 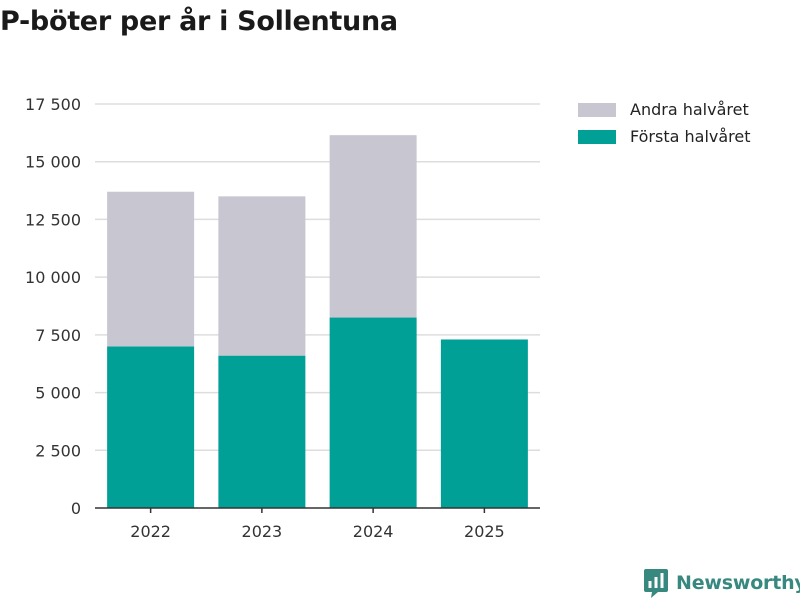 What do you see at coordinates (53, 104) in the screenshot?
I see `y-tick-label: 17 500` at bounding box center [53, 104].